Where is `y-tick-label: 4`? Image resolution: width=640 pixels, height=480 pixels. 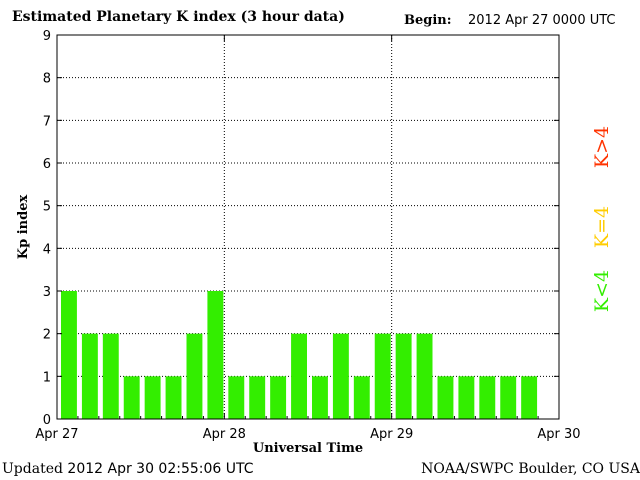 y-tick-label: 4 is located at coordinates (47, 249).